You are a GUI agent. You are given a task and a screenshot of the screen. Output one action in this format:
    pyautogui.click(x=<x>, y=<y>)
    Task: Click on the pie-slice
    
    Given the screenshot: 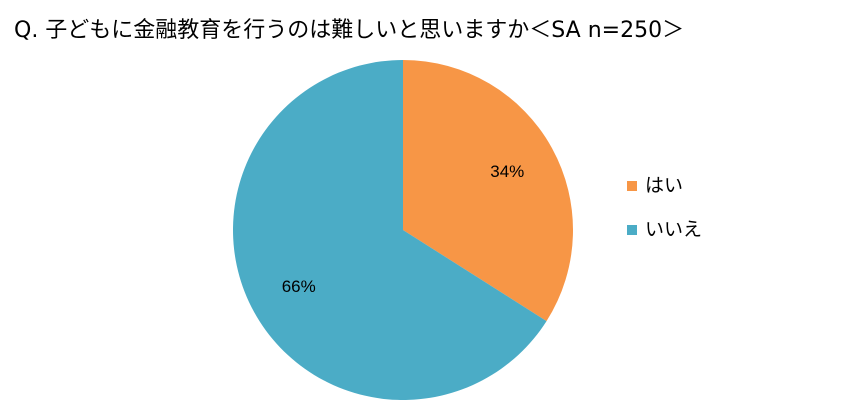 What is the action you would take?
    pyautogui.click(x=488, y=191)
    